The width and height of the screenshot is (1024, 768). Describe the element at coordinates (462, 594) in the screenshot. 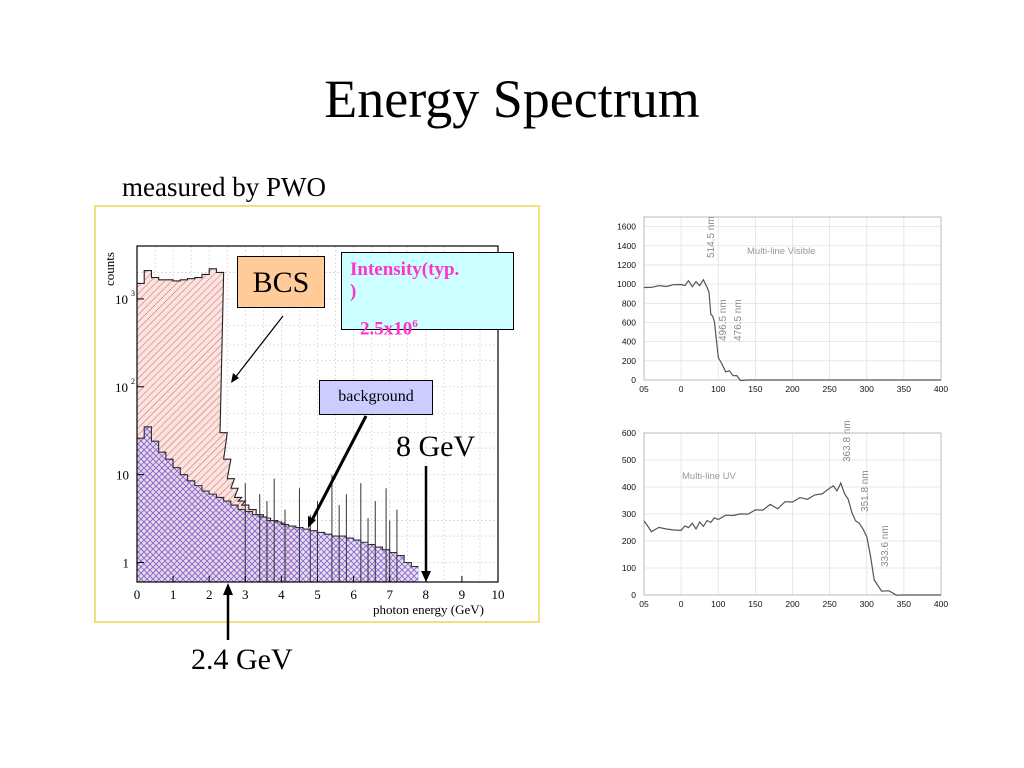

I see `x-tick-label: 9` at that location.